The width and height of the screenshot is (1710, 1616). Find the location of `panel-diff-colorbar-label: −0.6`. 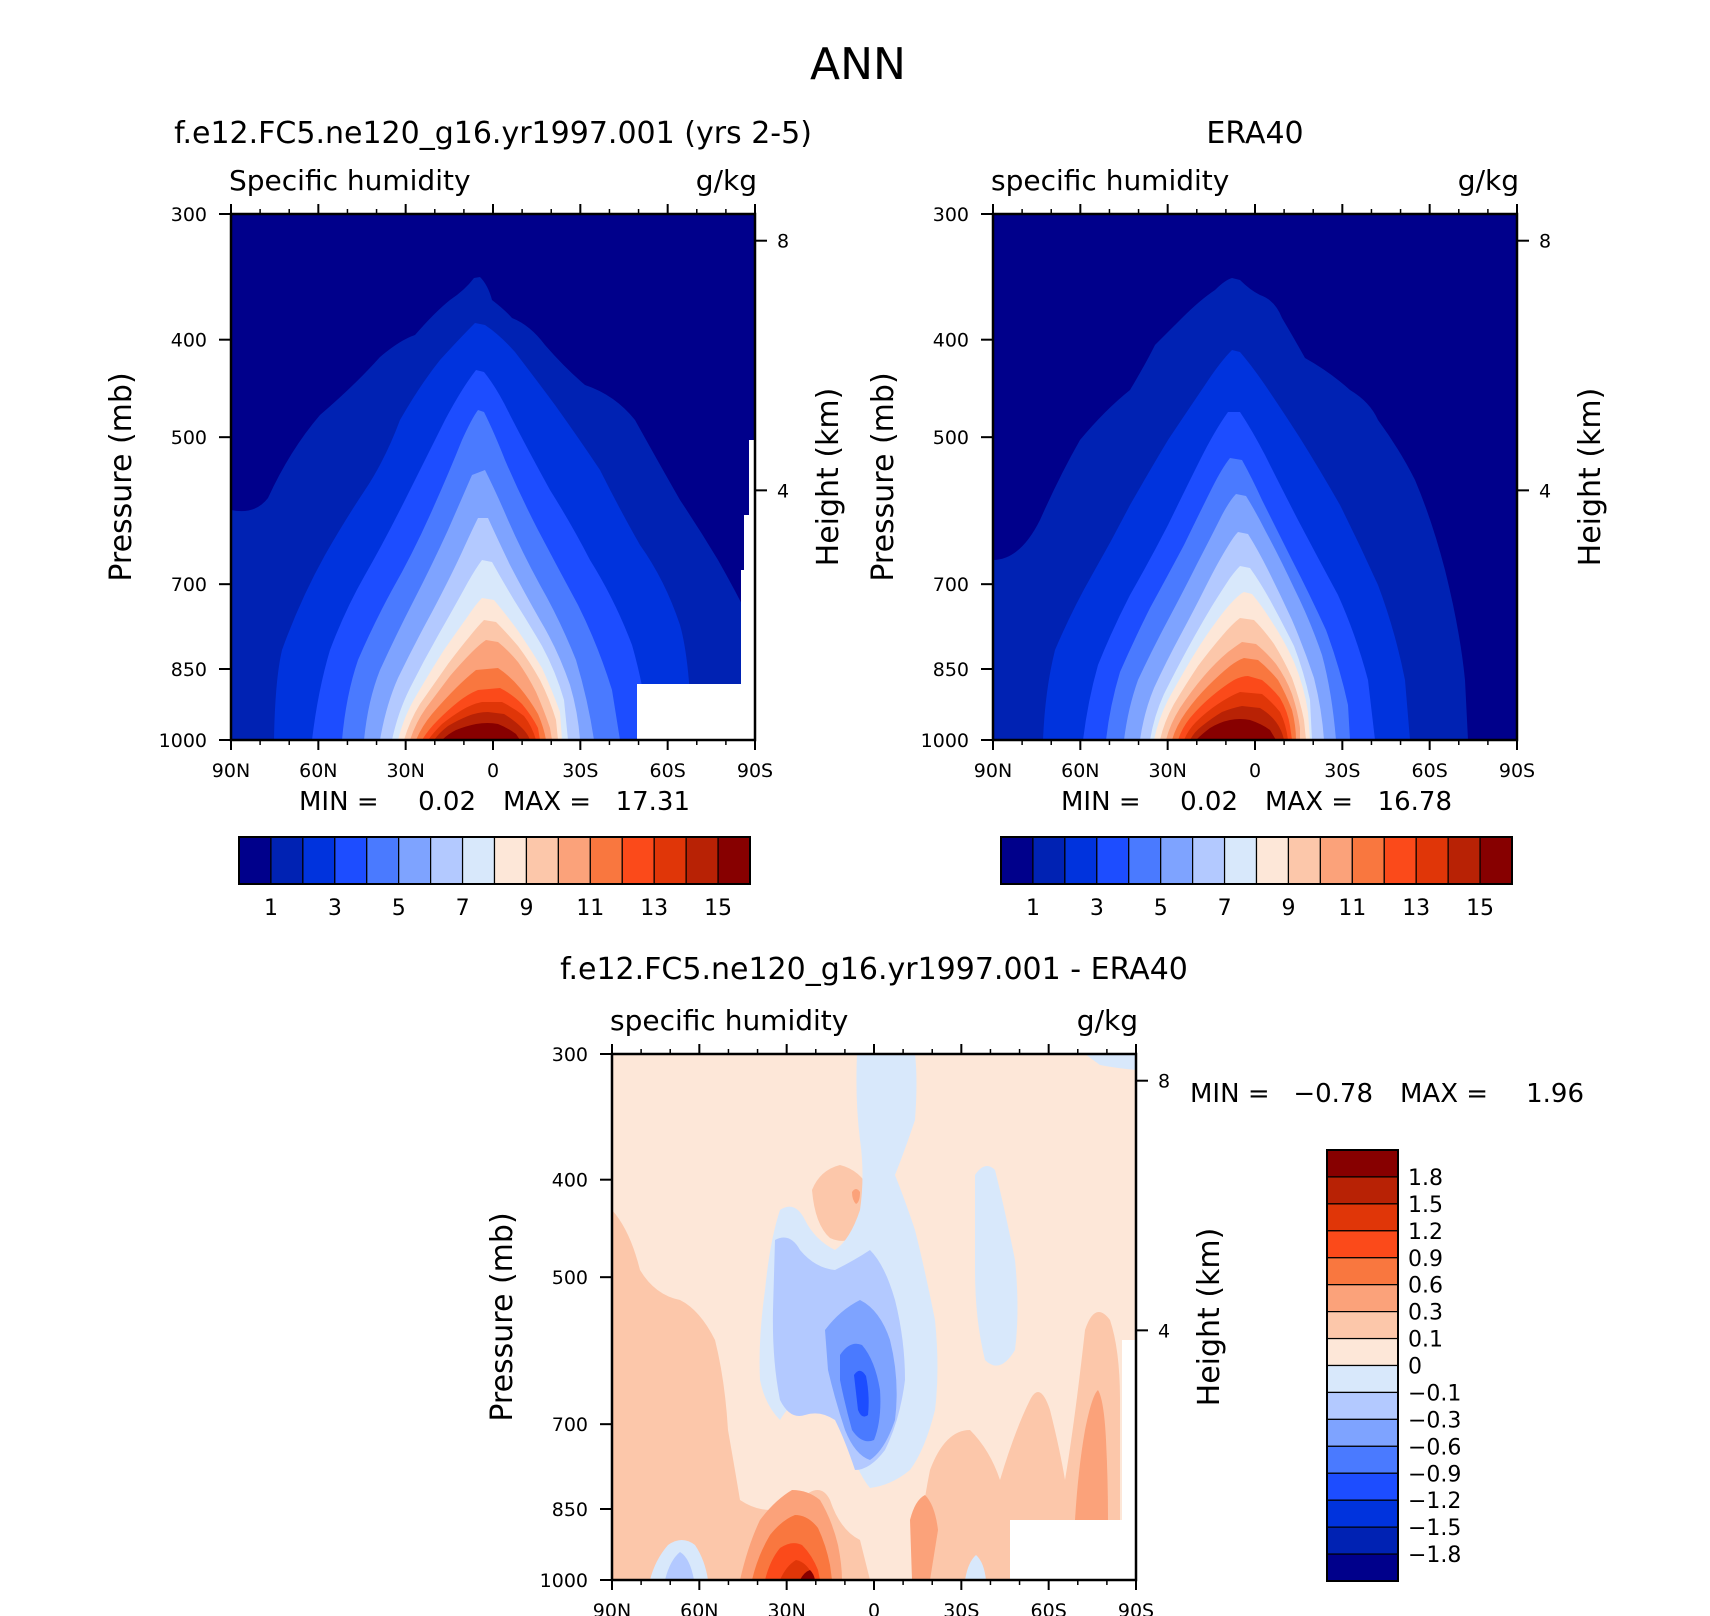

panel-diff-colorbar-label: −0.6 is located at coordinates (1434, 1447).